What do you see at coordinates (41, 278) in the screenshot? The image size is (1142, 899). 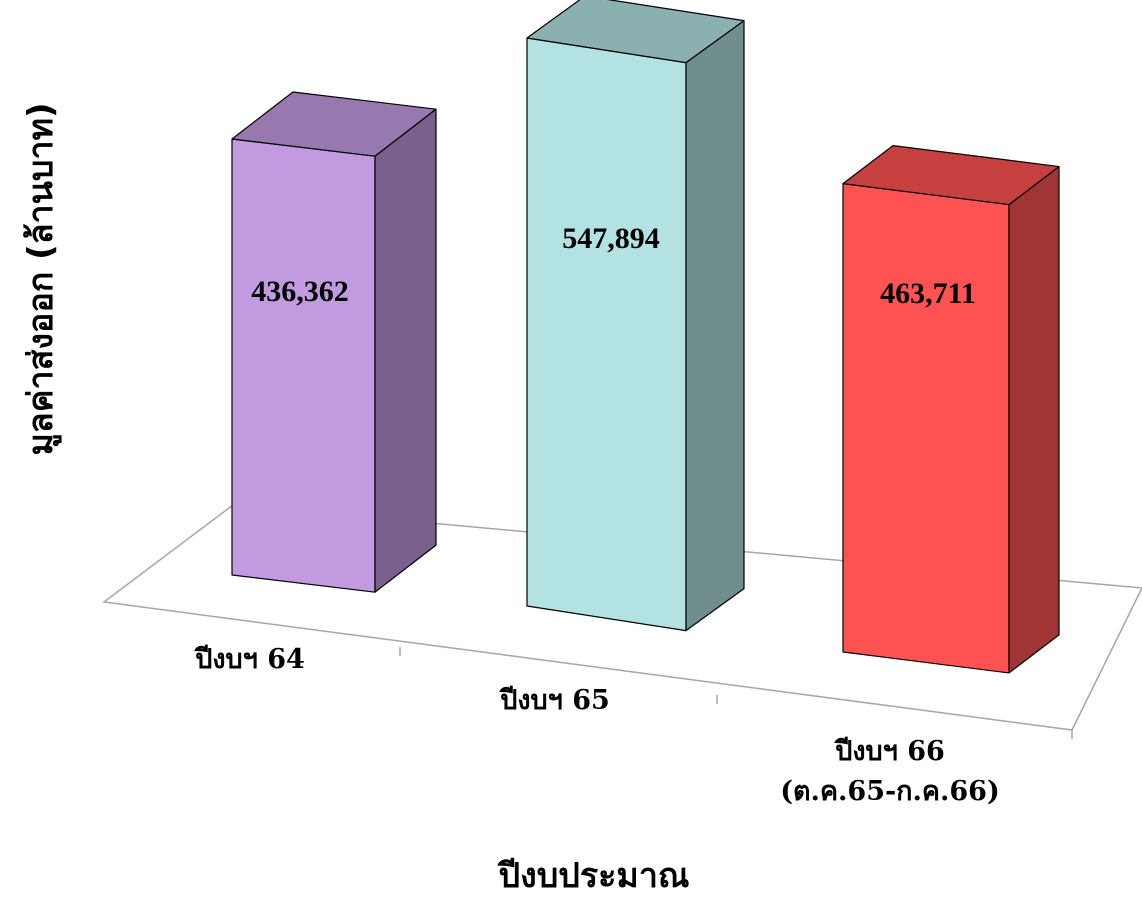 I see `y-axis-title: มูลค่าส่งออก (ล้านบาท)` at bounding box center [41, 278].